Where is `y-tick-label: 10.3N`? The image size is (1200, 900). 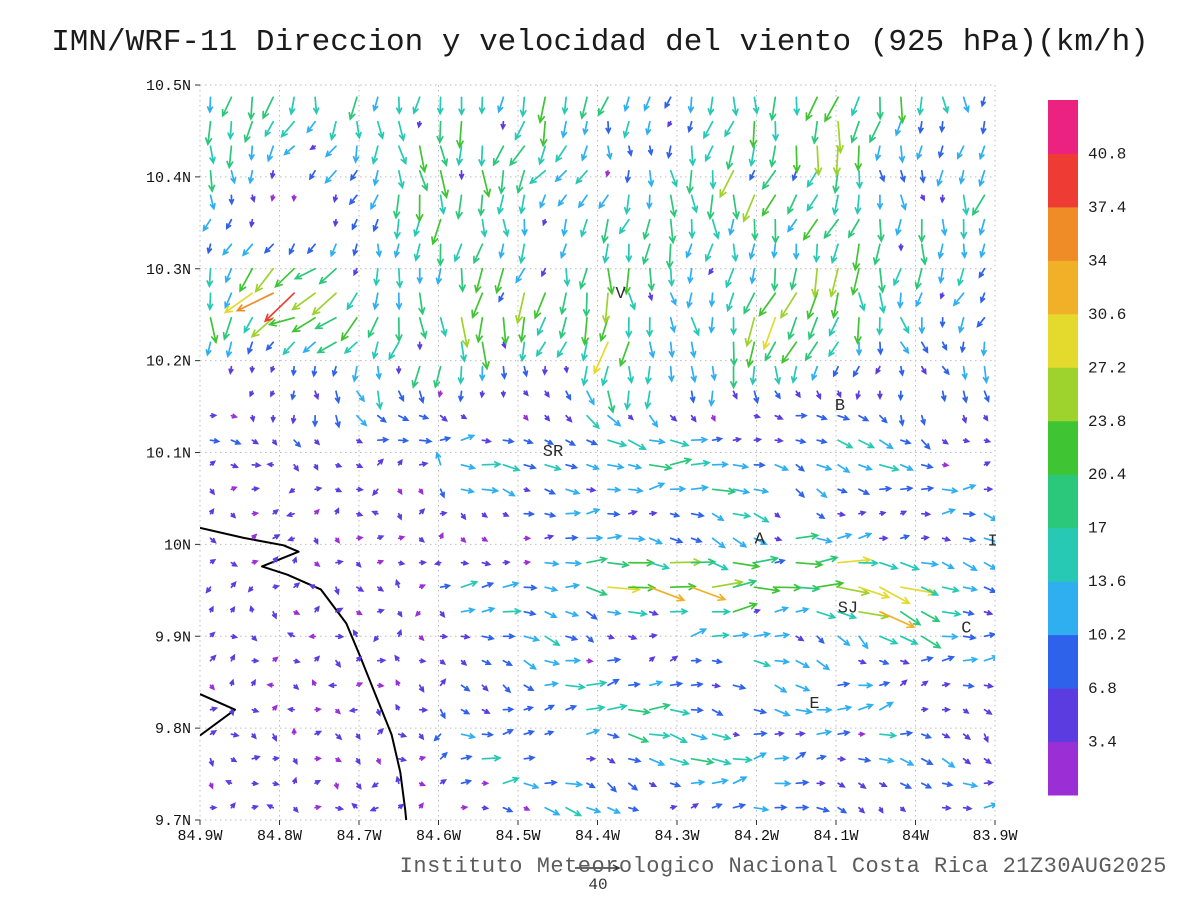
y-tick-label: 10.3N is located at coordinates (168, 270).